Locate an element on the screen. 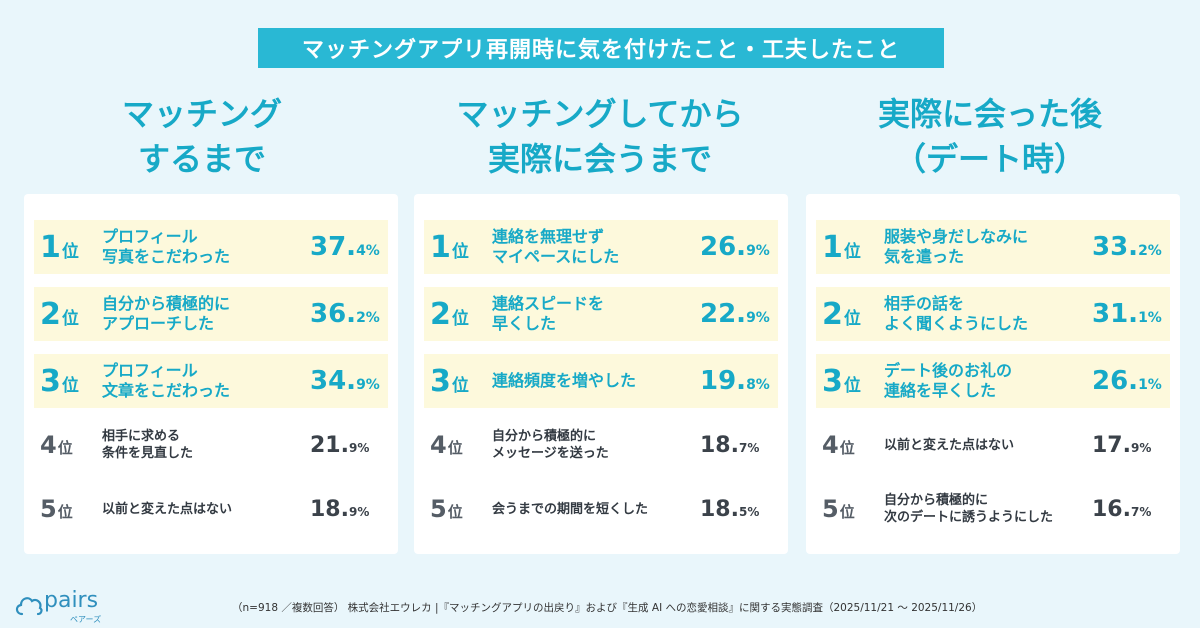 Image resolution: width=1200 pixels, height=628 pixels. pairs-logo: pairs ペアーズ is located at coordinates (64, 606).